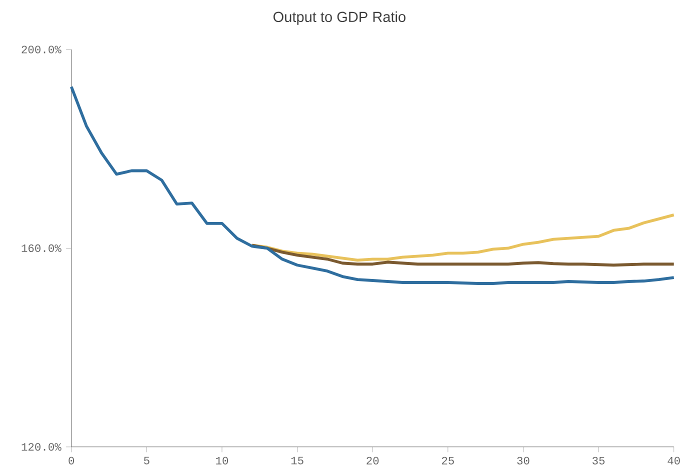 The height and width of the screenshot is (473, 685). What do you see at coordinates (222, 461) in the screenshot?
I see `x-tick-label: 10` at bounding box center [222, 461].